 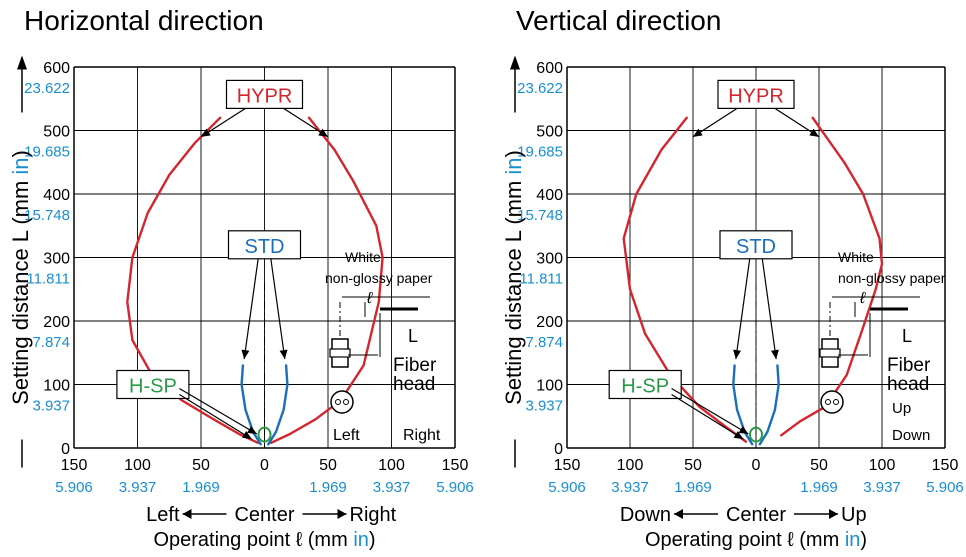 I want to click on chart-title: Vertical direction, so click(x=618, y=20).